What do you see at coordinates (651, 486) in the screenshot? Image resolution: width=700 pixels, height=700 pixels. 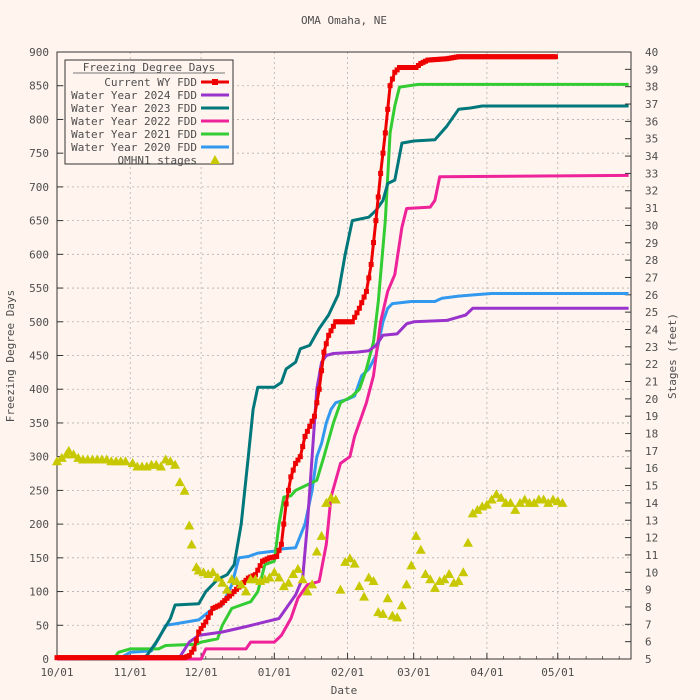 I see `y2-tick-label: 15` at bounding box center [651, 486].